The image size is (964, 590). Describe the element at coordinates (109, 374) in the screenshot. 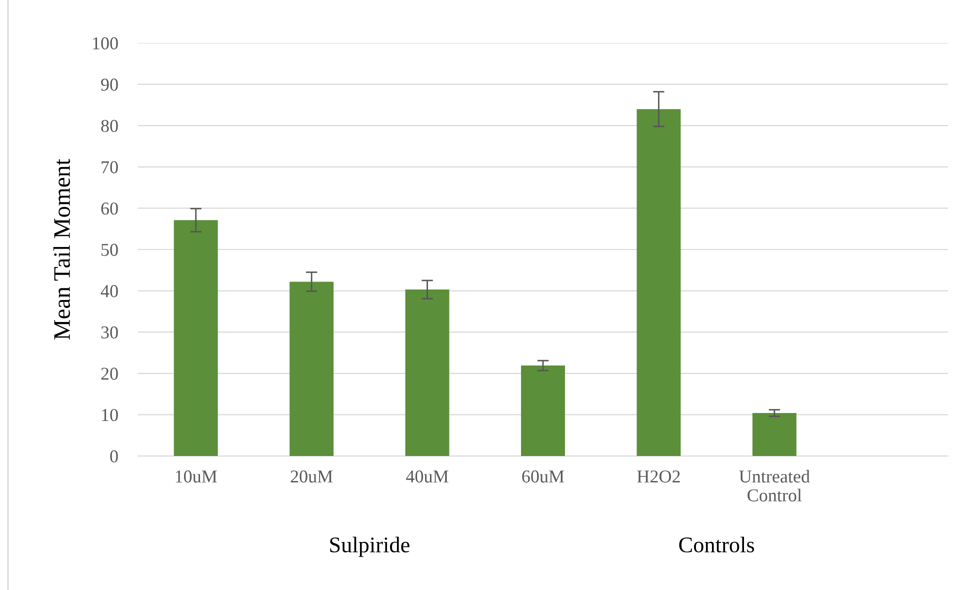

I see `y-tick-label: 20` at that location.